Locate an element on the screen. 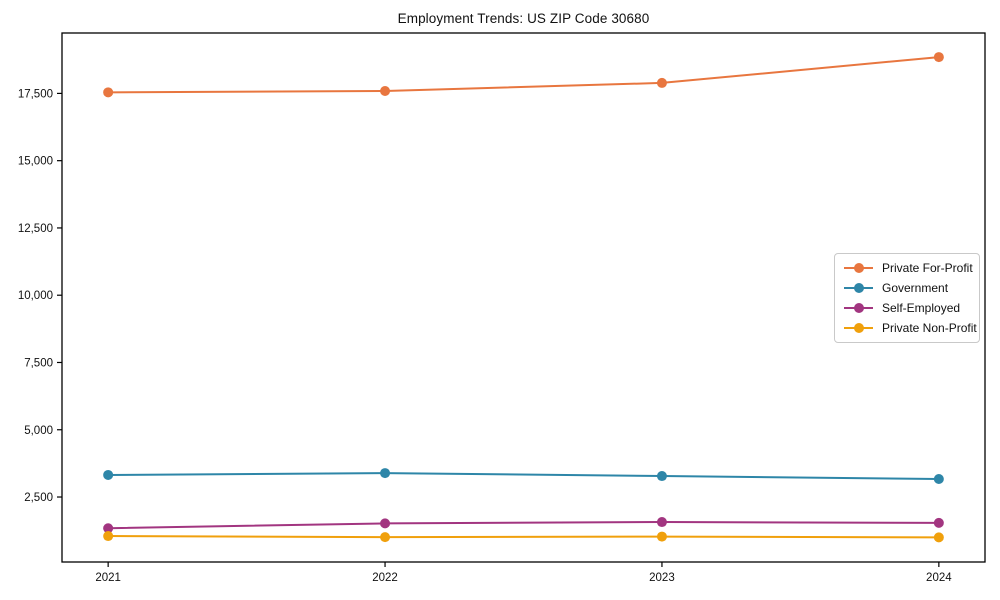  y-tick-label: 15,000 is located at coordinates (35, 162).